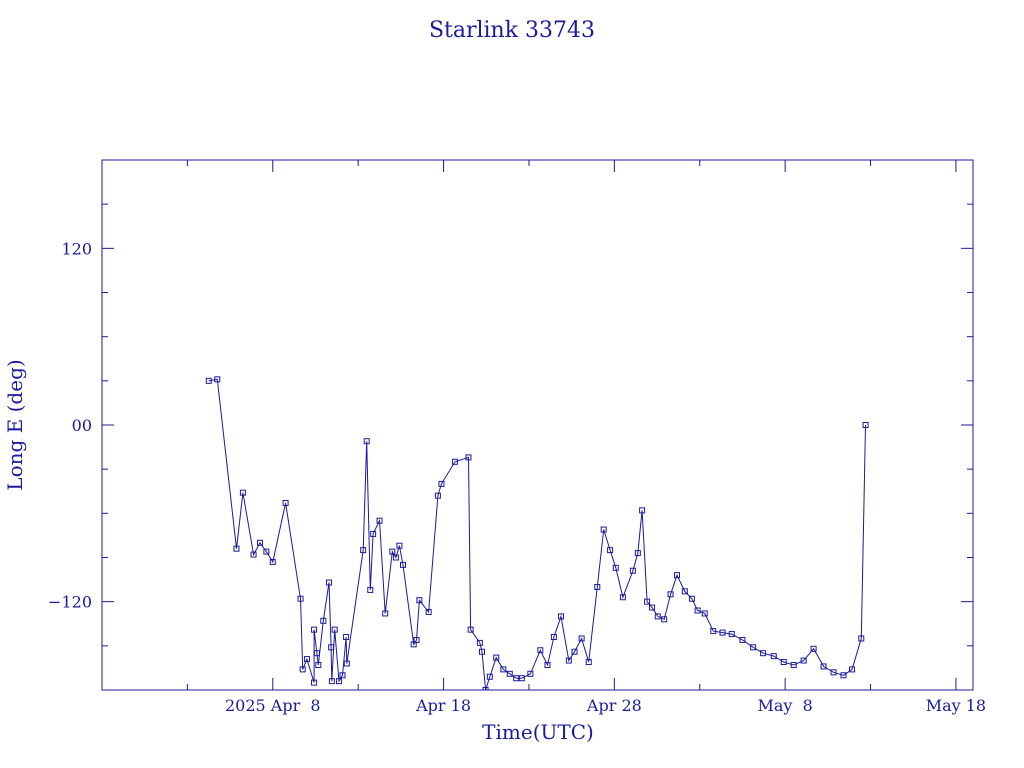  What do you see at coordinates (70, 425) in the screenshot?
I see `y-tick-labels: −120 00 120` at bounding box center [70, 425].